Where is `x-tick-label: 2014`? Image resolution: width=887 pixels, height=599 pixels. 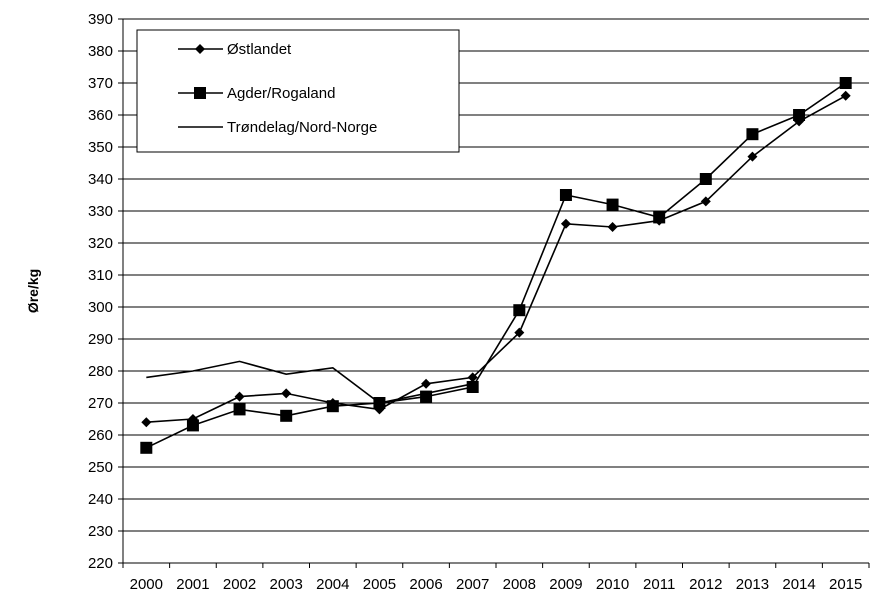
x-tick-label: 2014 is located at coordinates (798, 584).